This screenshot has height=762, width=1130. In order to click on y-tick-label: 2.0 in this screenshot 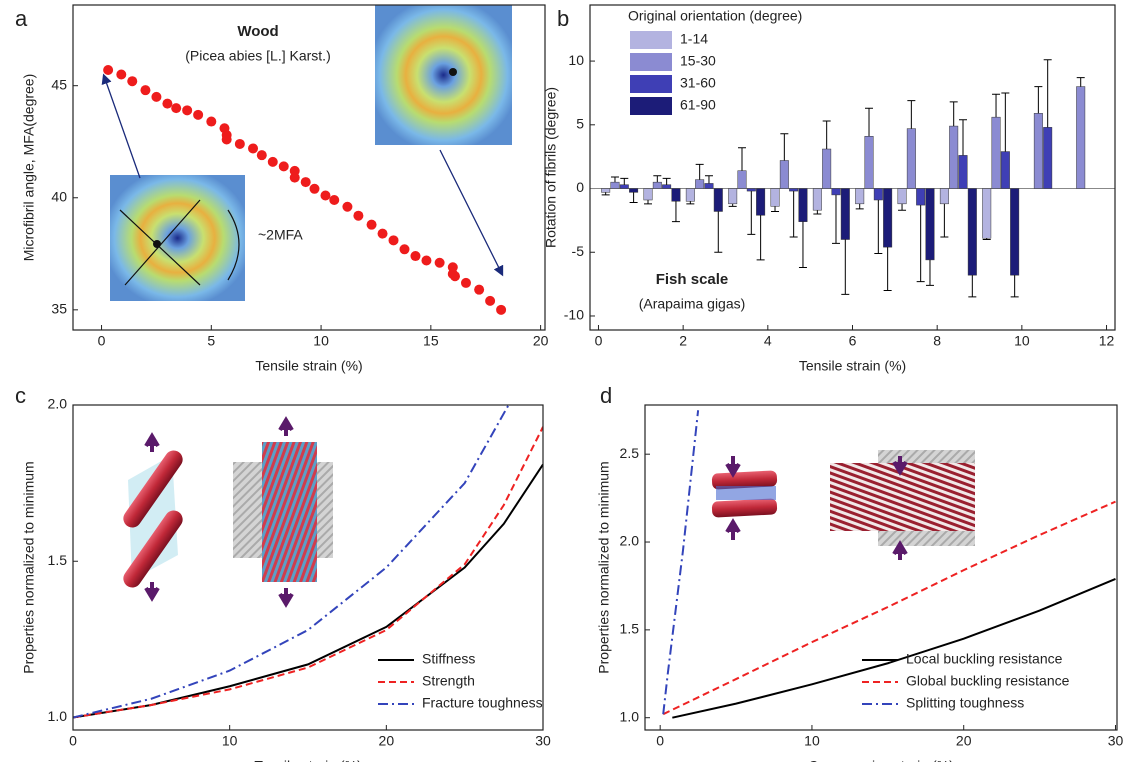, I will do `click(58, 404)`.